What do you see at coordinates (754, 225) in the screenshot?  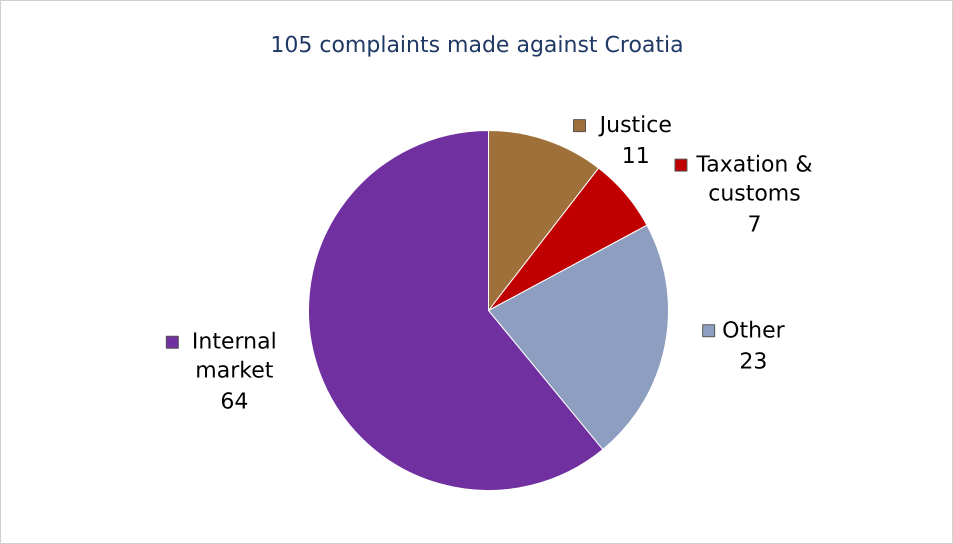 I see `data-label: 7` at bounding box center [754, 225].